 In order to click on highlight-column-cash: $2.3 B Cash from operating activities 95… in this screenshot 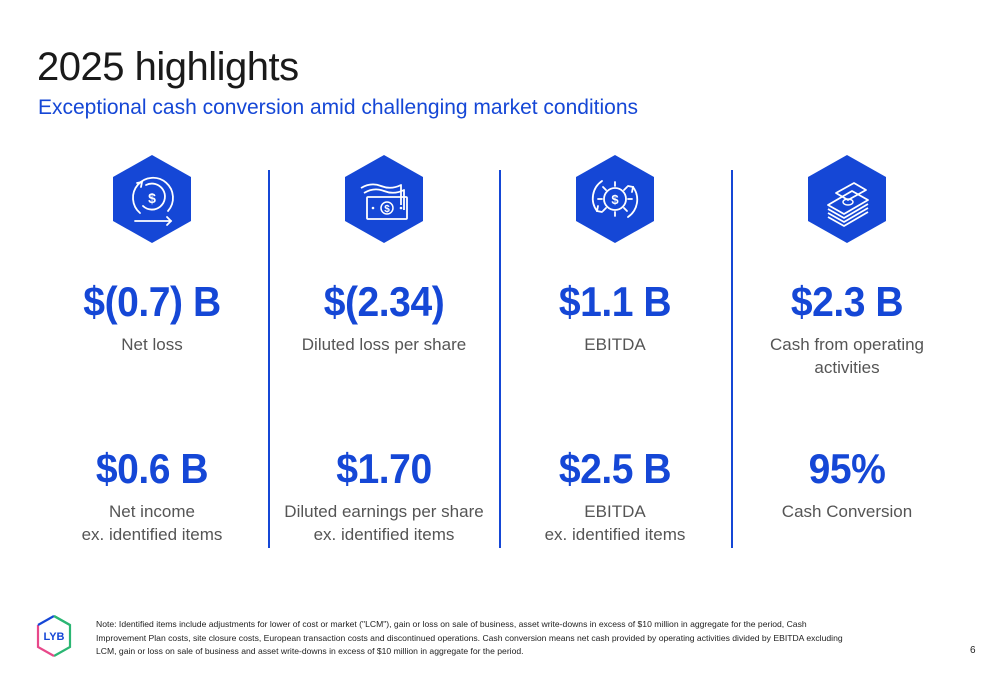, I will do `click(847, 338)`.